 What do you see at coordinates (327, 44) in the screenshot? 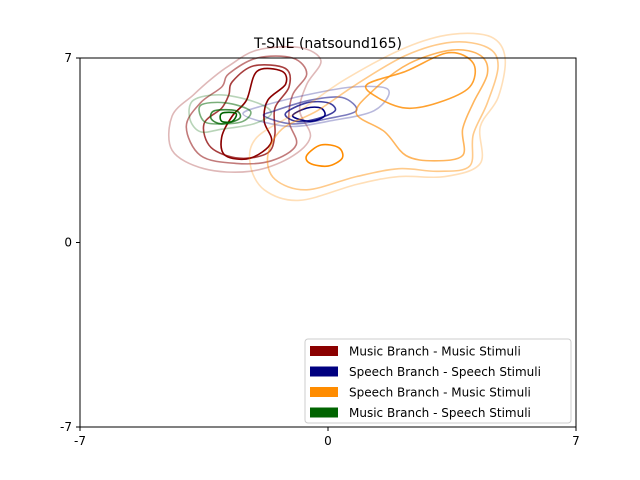
I see `chart-title: T-SNE (natsound165)` at bounding box center [327, 44].